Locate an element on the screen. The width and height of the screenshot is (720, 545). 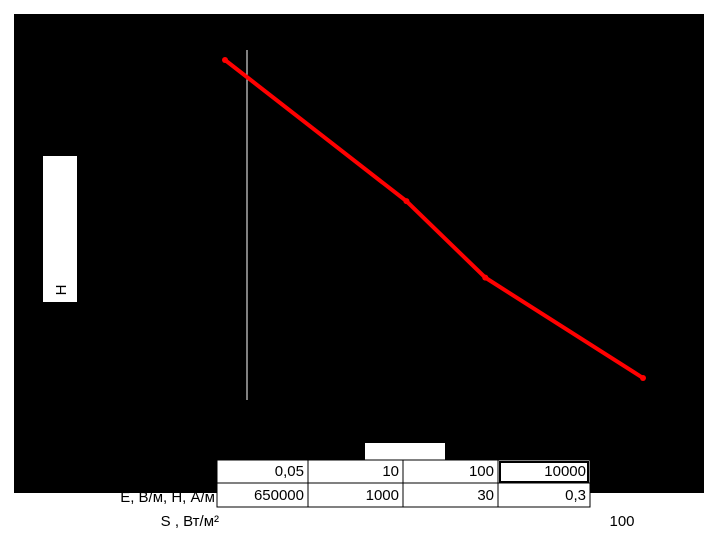
table-cell: 10000 is located at coordinates (565, 471).